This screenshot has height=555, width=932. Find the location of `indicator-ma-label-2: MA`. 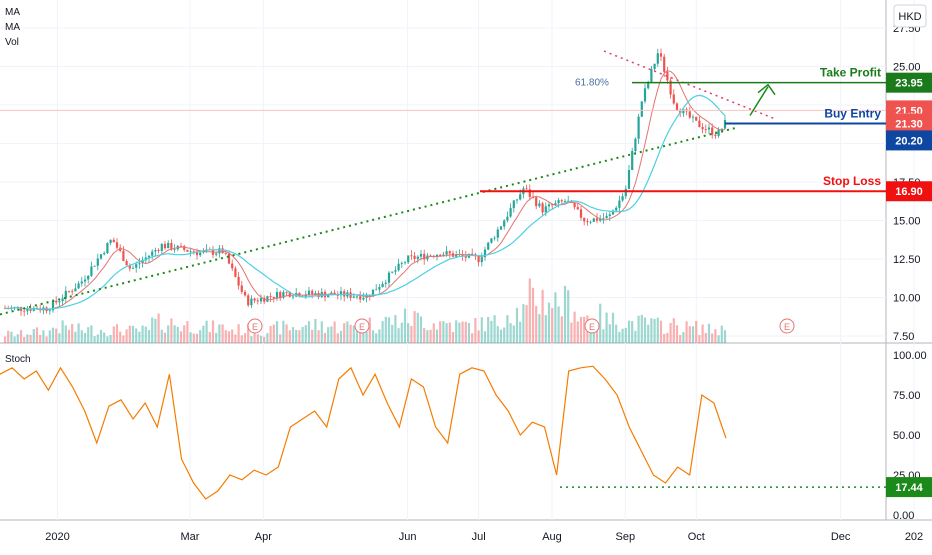

indicator-ma-label-2: MA is located at coordinates (12, 27).